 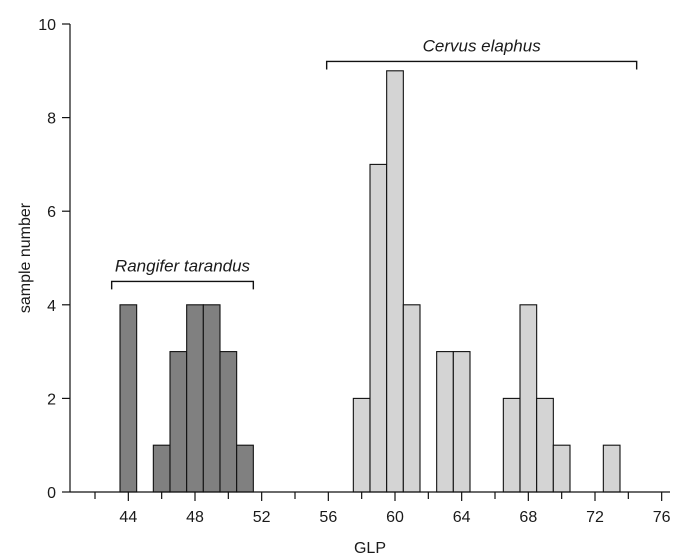 What do you see at coordinates (370, 548) in the screenshot?
I see `x-axis-title: GLP` at bounding box center [370, 548].